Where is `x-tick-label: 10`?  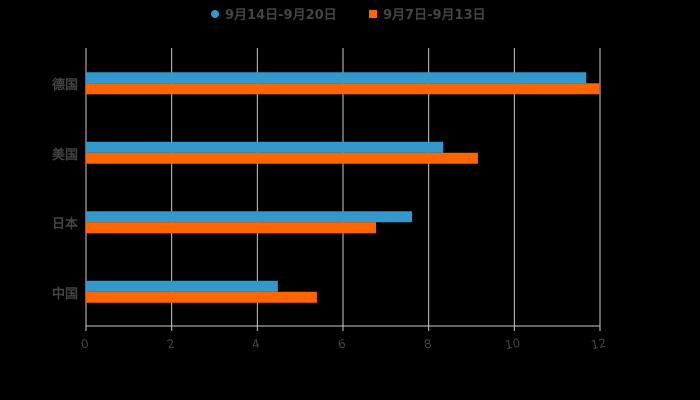 x-tick-label: 10 is located at coordinates (513, 344).